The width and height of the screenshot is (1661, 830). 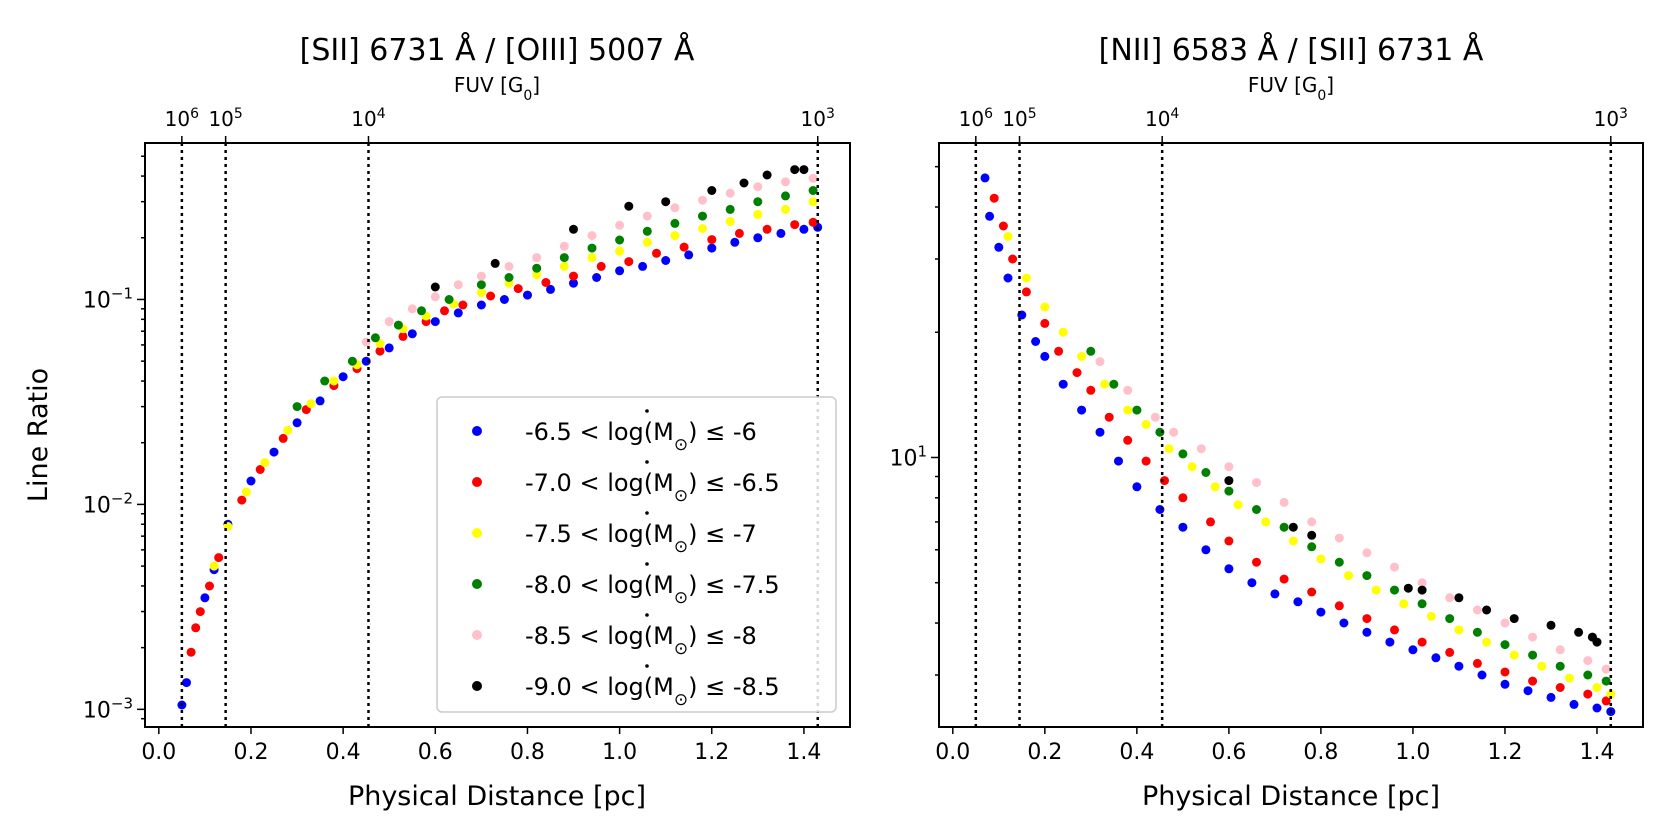 What do you see at coordinates (1504, 752) in the screenshot?
I see `x-tick-label: 1.2` at bounding box center [1504, 752].